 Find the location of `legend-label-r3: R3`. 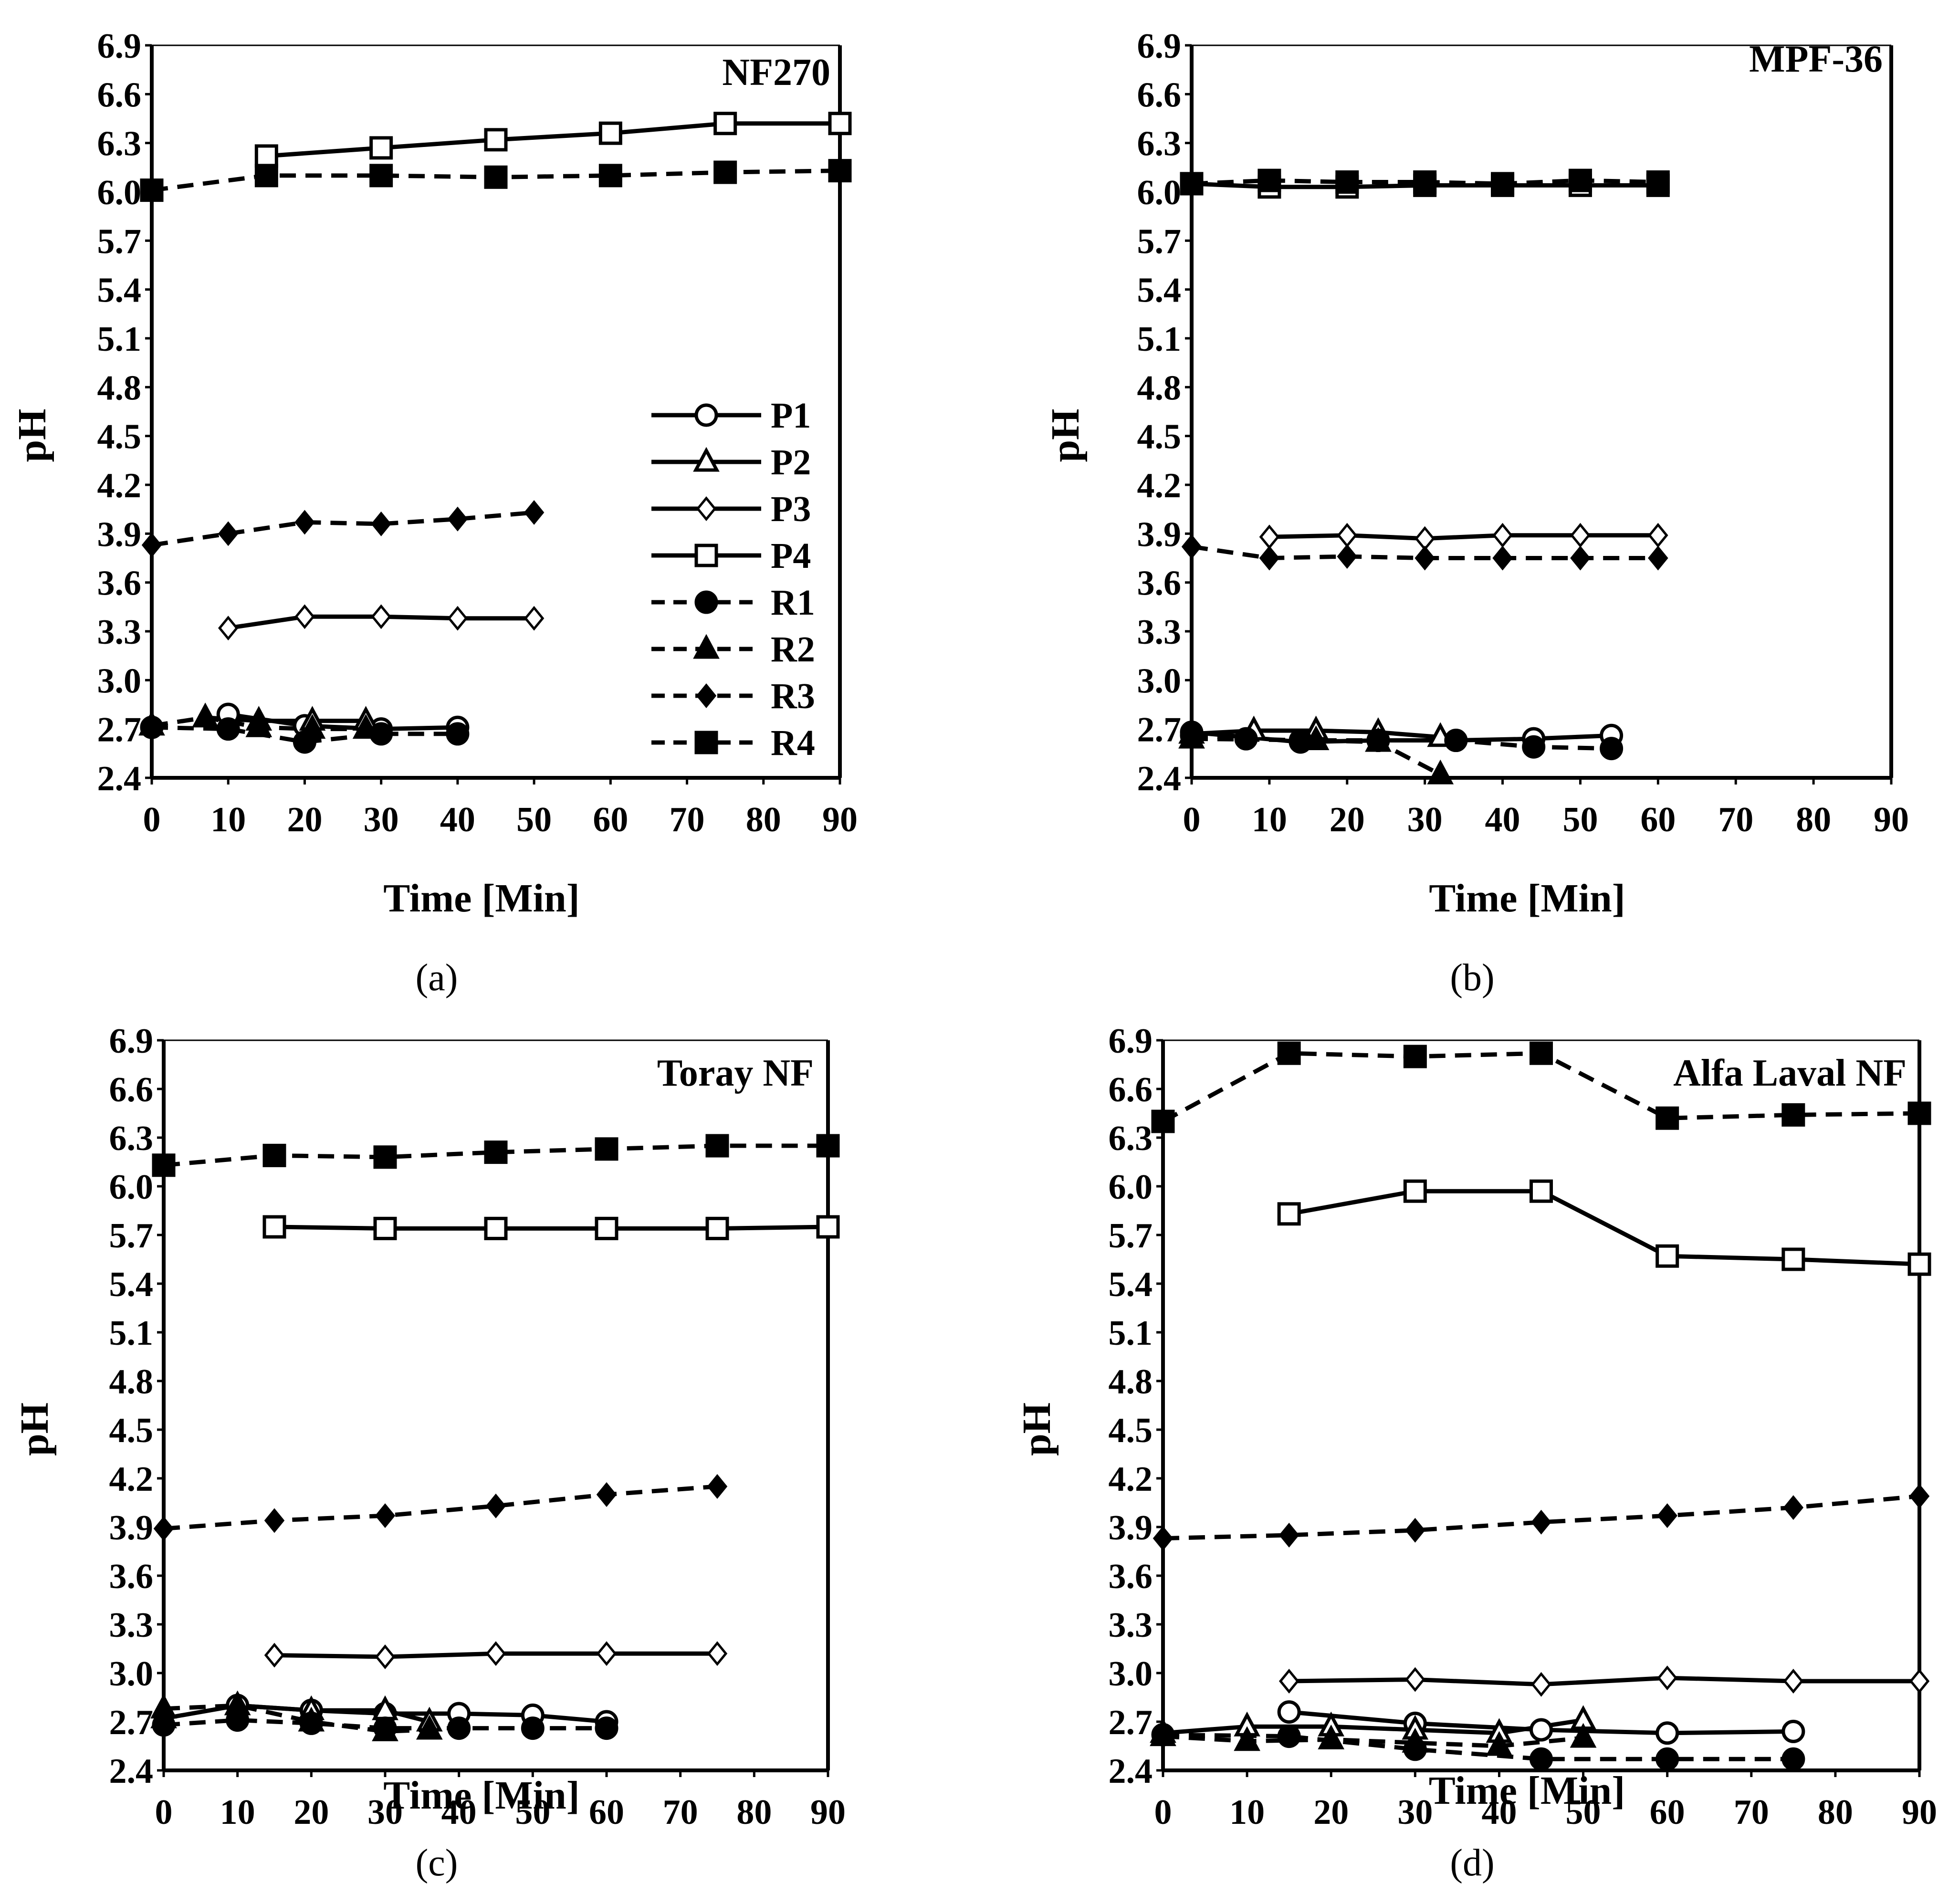

legend-label-r3: R3 is located at coordinates (793, 696).